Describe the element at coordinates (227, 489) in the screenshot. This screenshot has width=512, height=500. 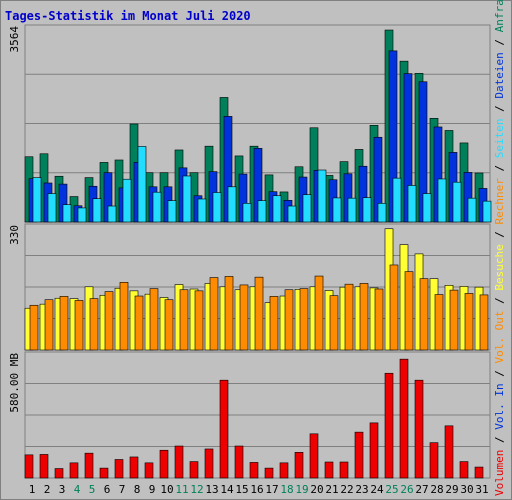
I see `day-label-14: 14` at that location.